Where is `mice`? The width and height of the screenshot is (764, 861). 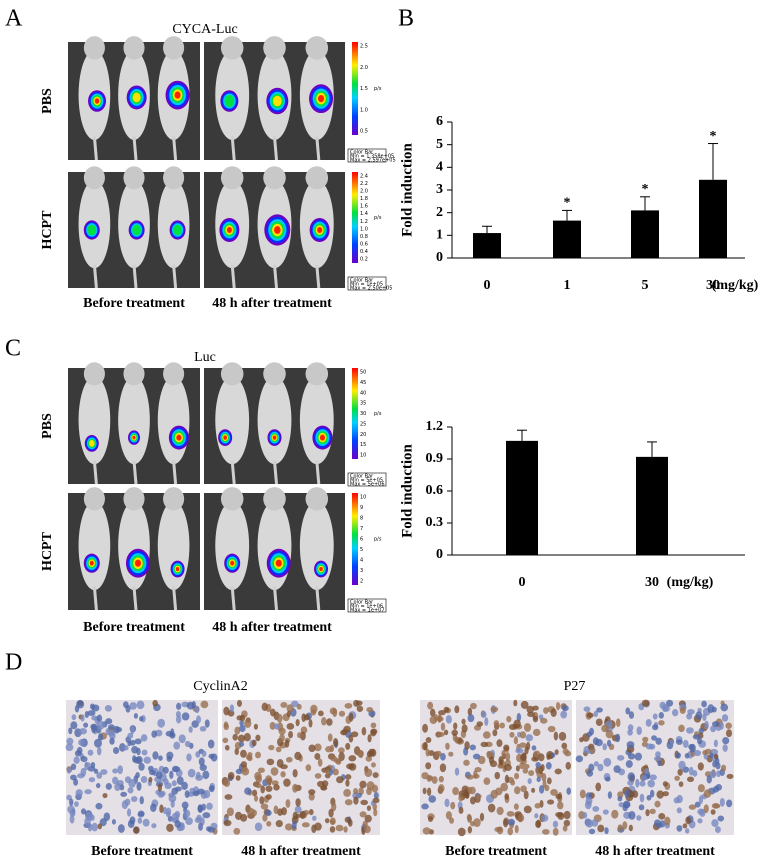 mice is located at coordinates (274, 549).